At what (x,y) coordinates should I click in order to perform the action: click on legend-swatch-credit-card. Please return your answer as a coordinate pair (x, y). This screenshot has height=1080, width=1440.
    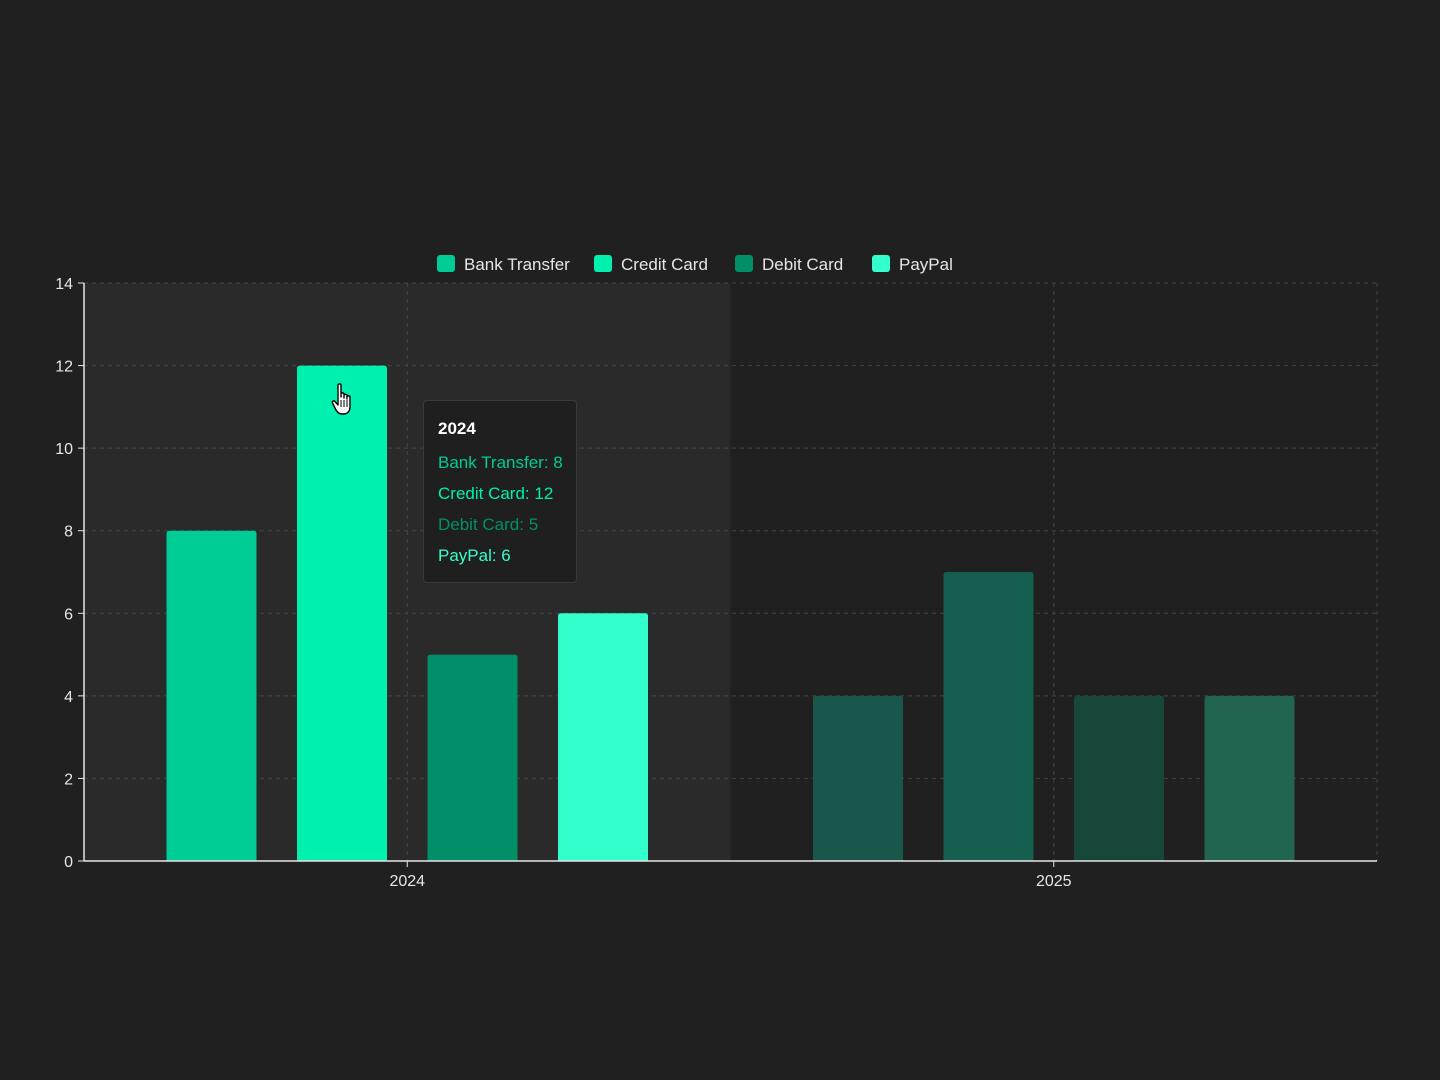
    Looking at the image, I should click on (603, 263).